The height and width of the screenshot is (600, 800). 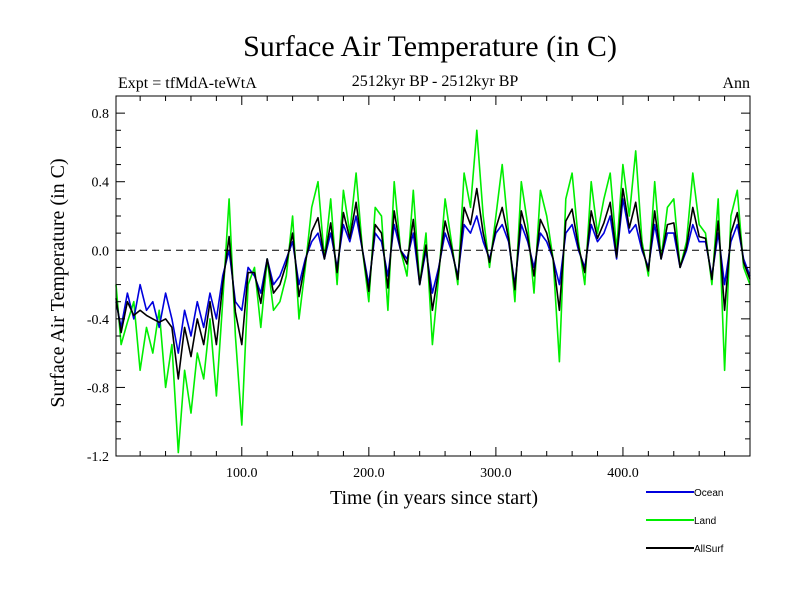 I want to click on y-tick-label: 0.8, so click(x=101, y=114).